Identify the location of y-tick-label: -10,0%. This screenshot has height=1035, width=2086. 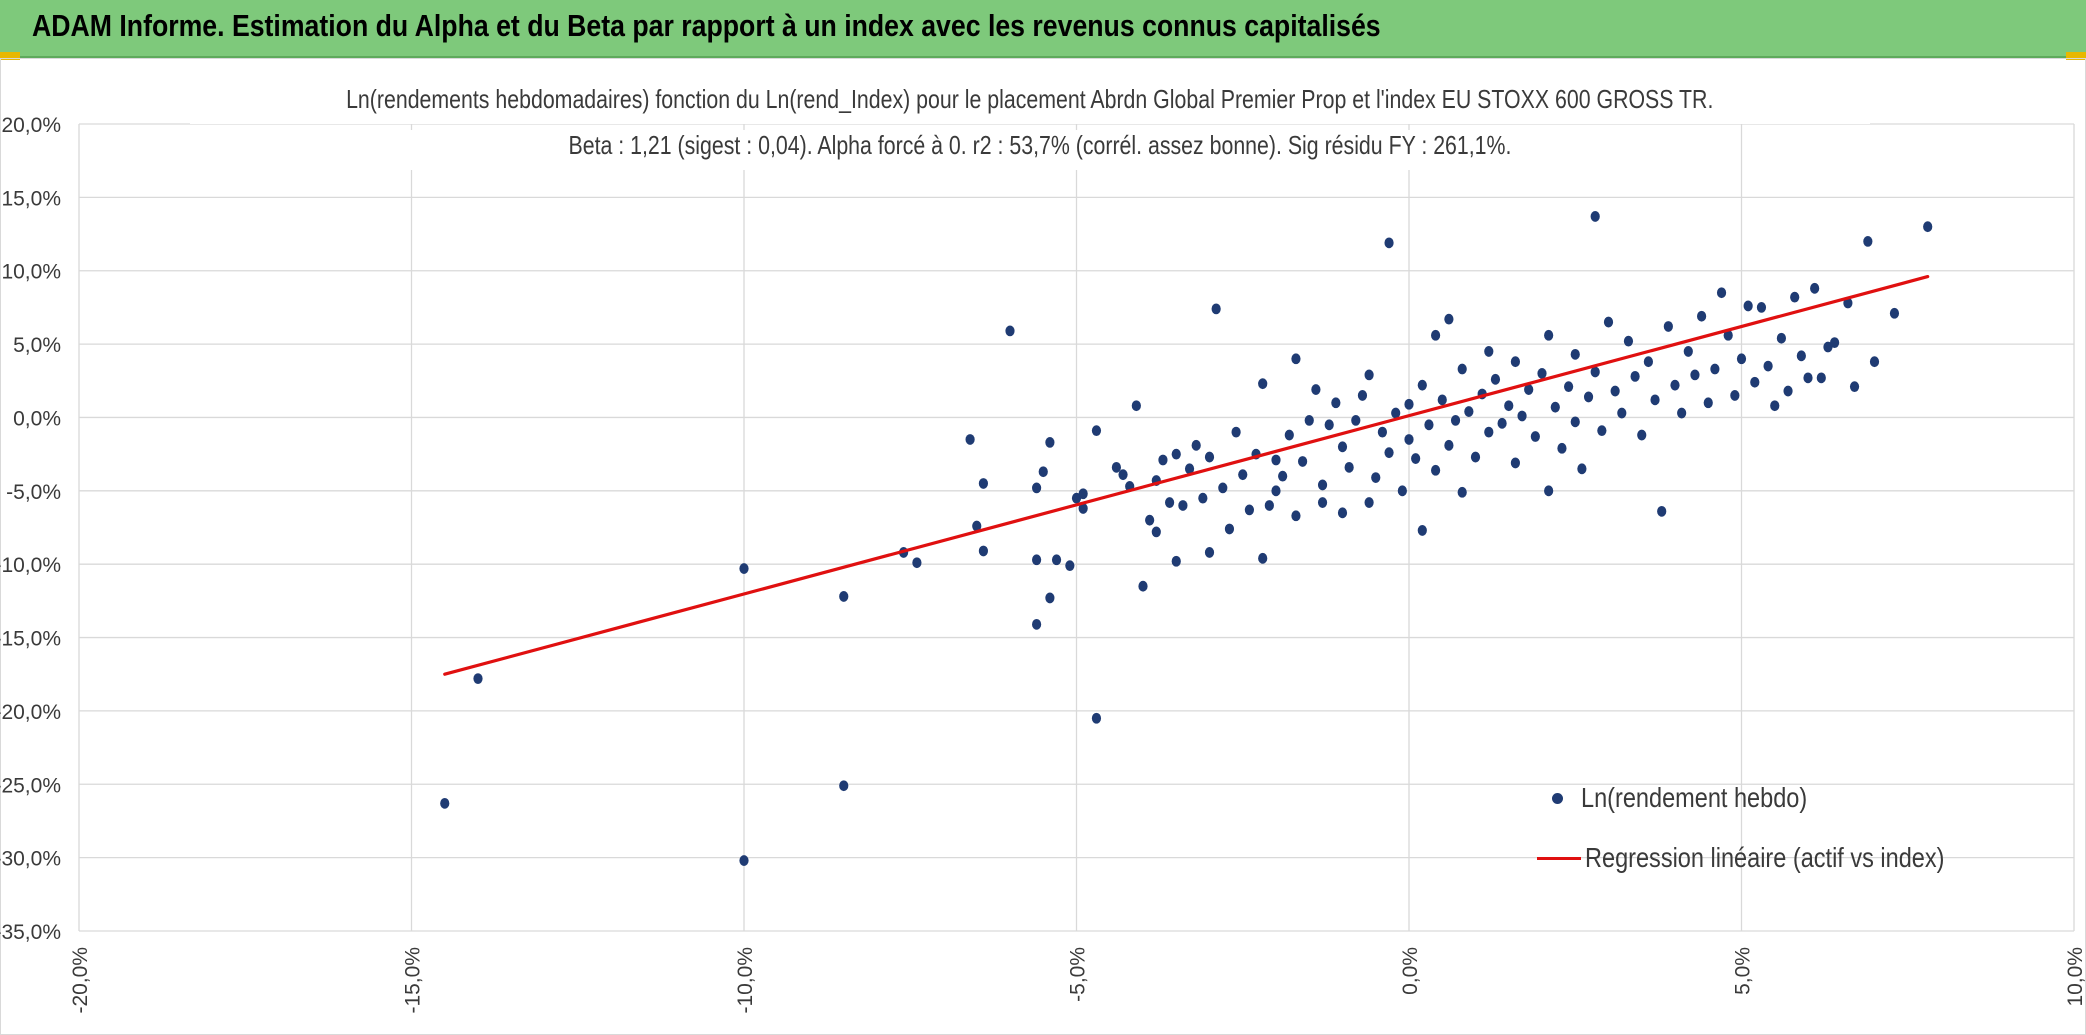
(30, 565).